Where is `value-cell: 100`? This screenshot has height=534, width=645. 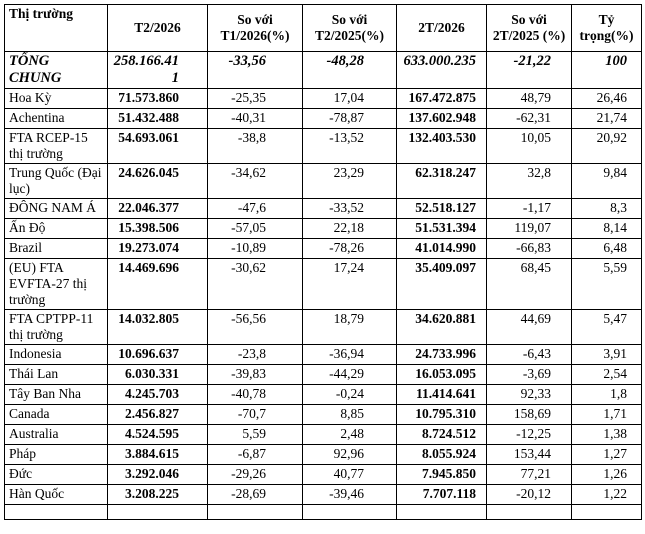 value-cell: 100 is located at coordinates (606, 70).